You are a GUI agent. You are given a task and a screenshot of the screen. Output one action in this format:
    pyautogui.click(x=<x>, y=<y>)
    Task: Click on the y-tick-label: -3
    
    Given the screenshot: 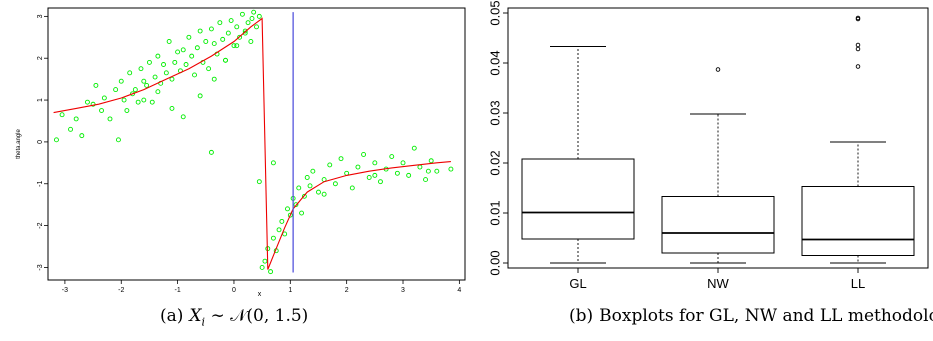 What is the action you would take?
    pyautogui.click(x=40, y=267)
    